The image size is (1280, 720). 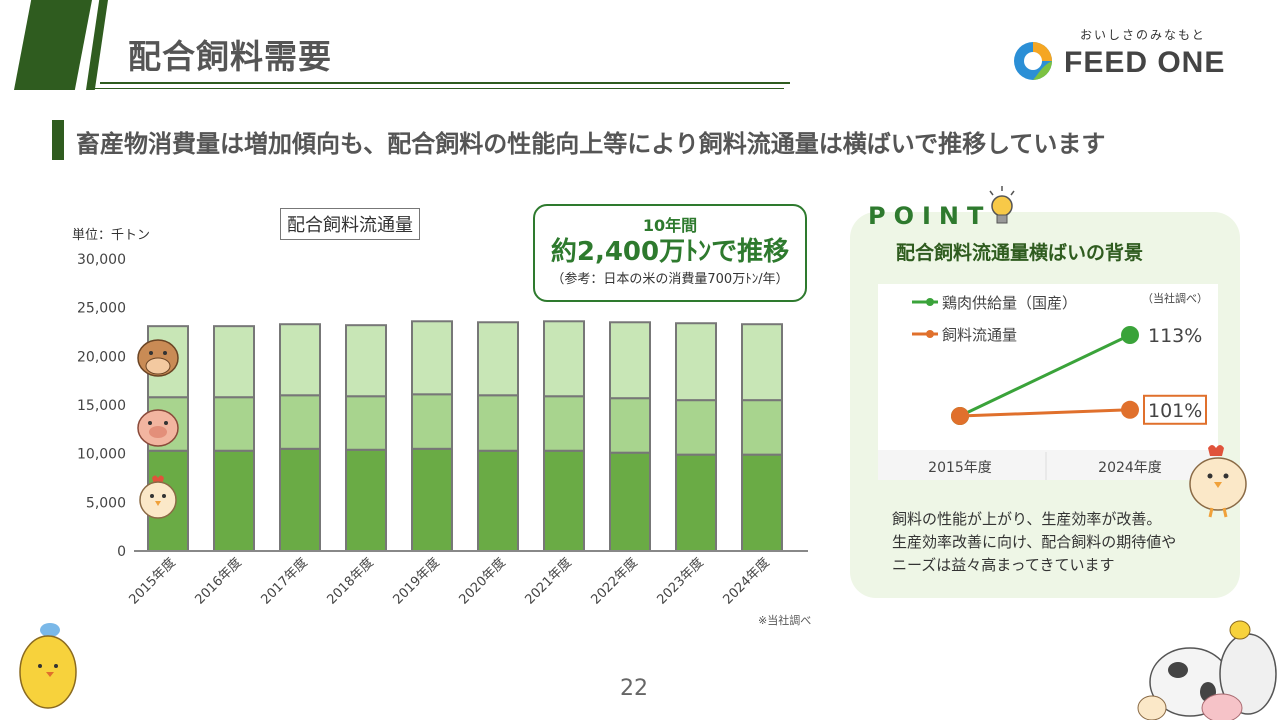 I want to click on point-title: 配合飼料流通量横ばいの背景, so click(x=1020, y=253).